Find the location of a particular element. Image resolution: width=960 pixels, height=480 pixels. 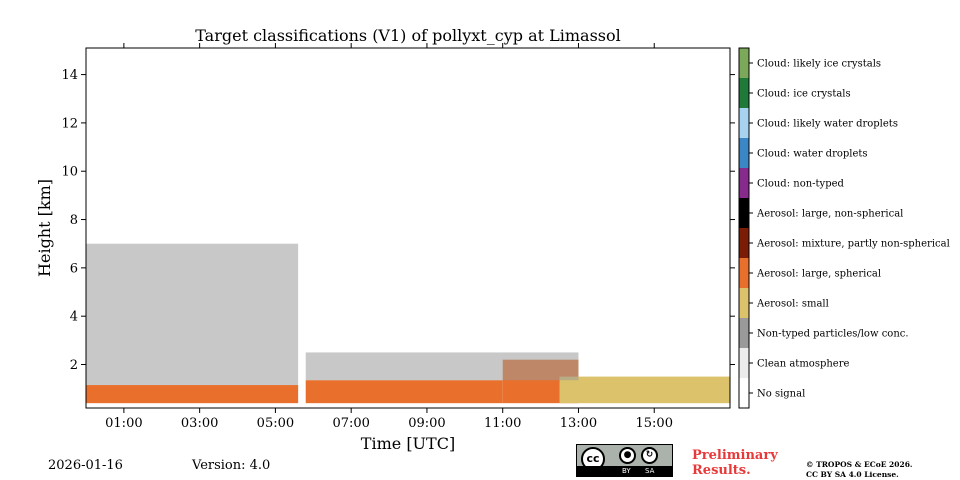

legend-label-10: Clean atmosphere is located at coordinates (803, 364).